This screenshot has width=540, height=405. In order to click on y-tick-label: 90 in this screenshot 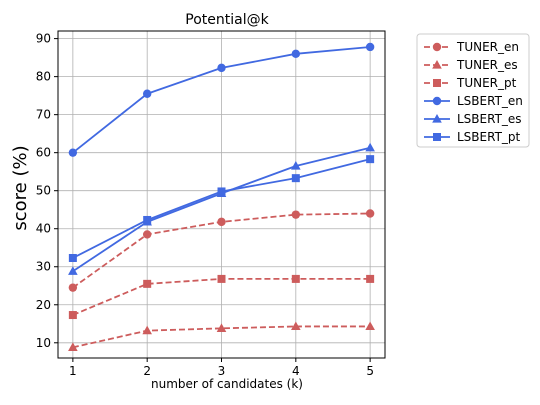, I will do `click(43, 39)`.